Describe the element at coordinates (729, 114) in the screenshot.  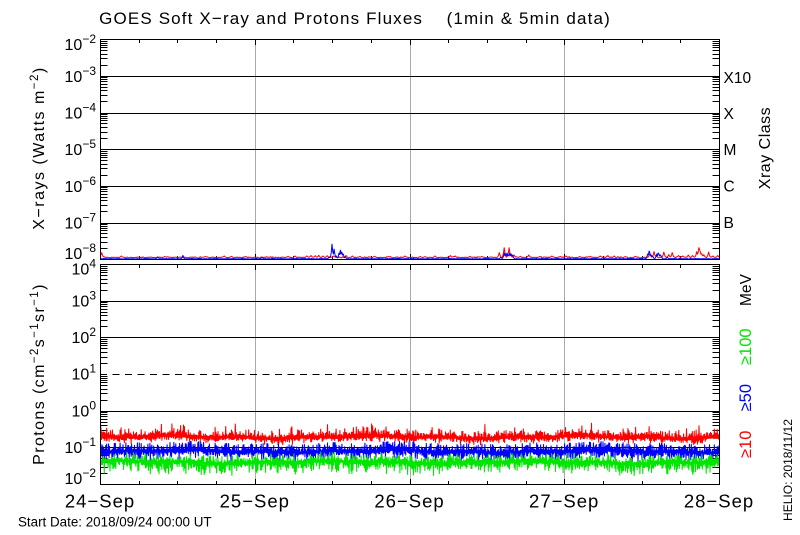
I see `svg-text: X` at that location.